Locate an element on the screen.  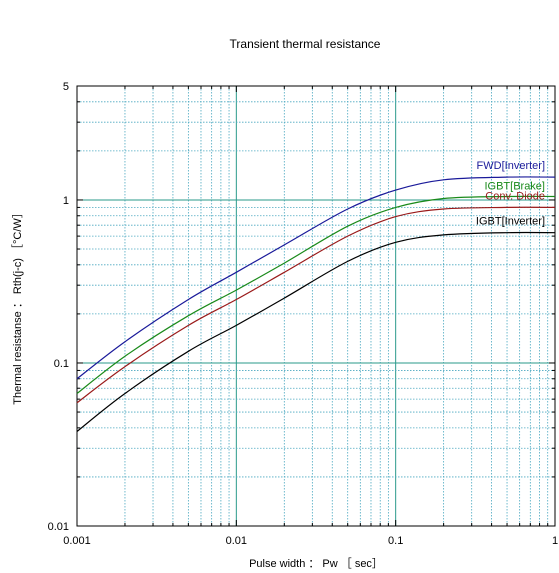
y-axis-label: Thermal resistanse ： Rth(j-c) ［°C/W］ is located at coordinates (17, 306).